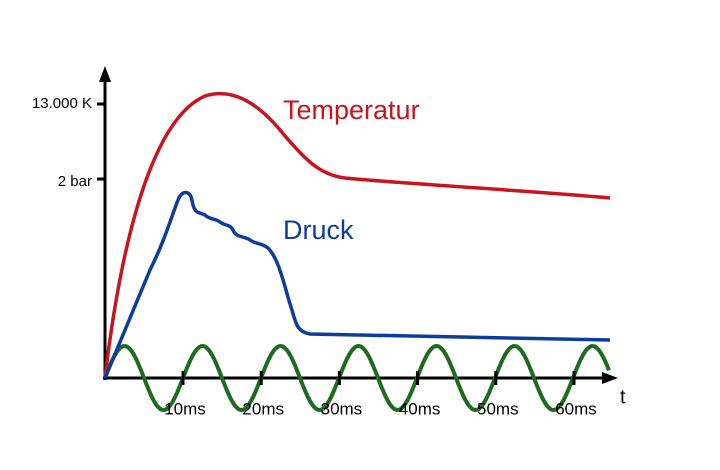 The width and height of the screenshot is (720, 470). I want to click on y-tick-label: 2 bar, so click(75, 181).